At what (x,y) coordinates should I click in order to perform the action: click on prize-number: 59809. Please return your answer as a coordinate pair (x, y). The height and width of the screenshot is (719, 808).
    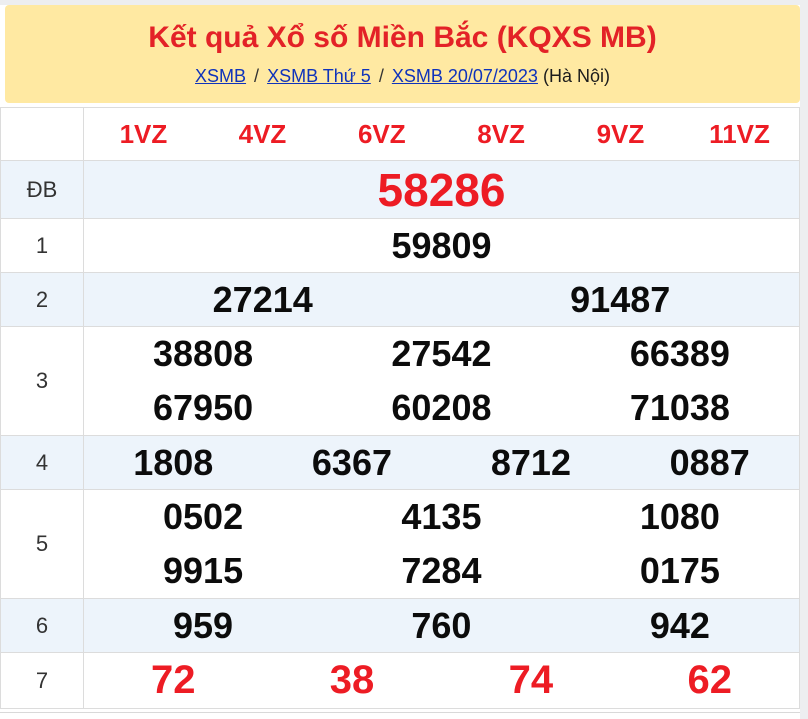
    Looking at the image, I should click on (441, 245).